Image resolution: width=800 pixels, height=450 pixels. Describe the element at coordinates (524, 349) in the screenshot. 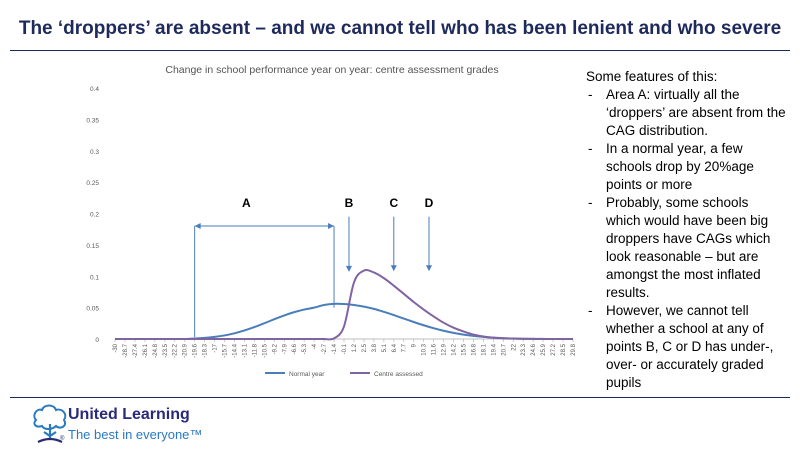

I see `x-tick-label: 23.3` at that location.